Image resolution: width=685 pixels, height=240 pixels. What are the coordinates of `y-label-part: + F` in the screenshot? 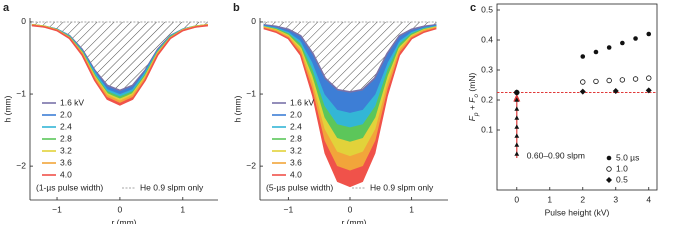 It's located at (472, 105).